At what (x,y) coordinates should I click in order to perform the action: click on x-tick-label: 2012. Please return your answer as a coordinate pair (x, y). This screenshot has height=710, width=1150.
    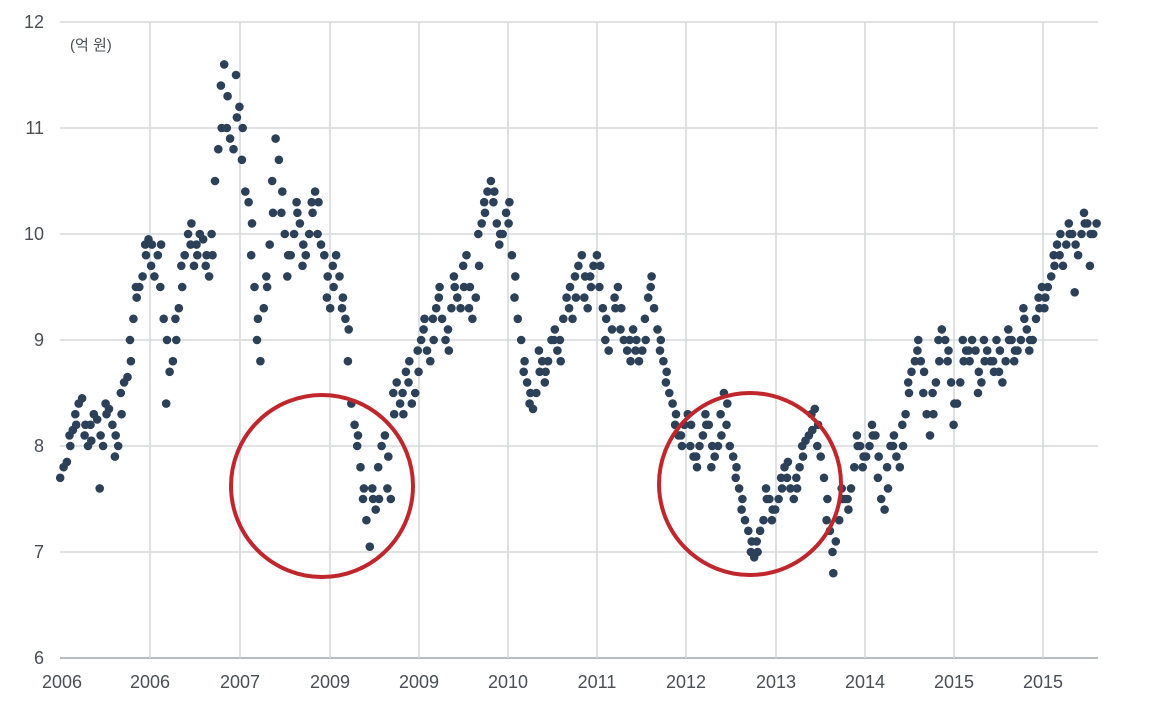
    Looking at the image, I should click on (686, 682).